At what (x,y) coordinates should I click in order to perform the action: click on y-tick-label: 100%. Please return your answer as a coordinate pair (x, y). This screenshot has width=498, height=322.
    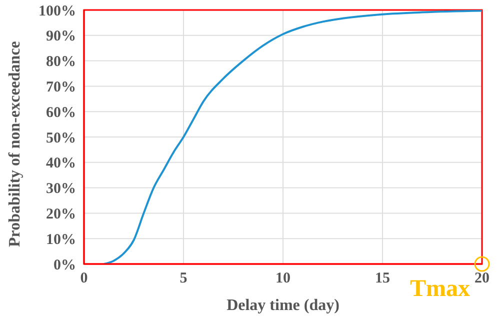
    Looking at the image, I should click on (57, 11).